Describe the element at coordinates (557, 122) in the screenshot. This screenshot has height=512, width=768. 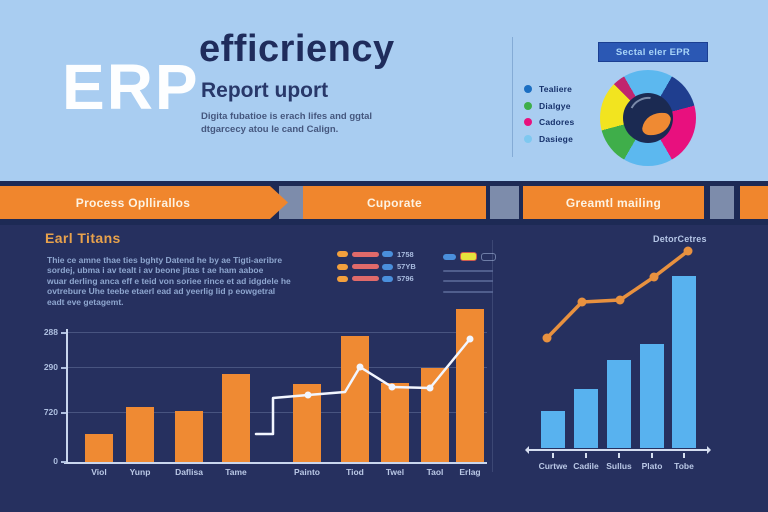
I see `legend-label: Cadores` at that location.